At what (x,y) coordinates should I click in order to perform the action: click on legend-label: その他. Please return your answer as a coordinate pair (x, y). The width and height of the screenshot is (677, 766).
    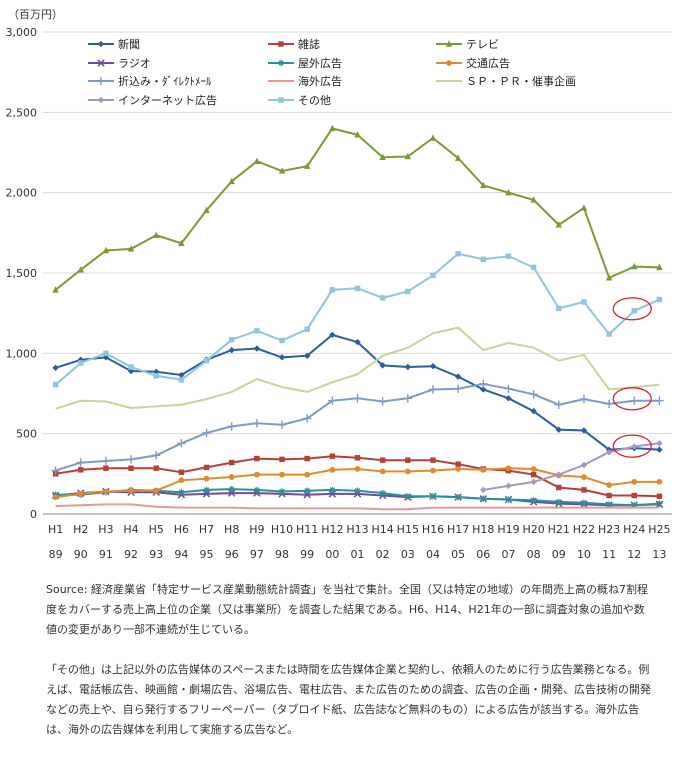
    Looking at the image, I should click on (314, 100).